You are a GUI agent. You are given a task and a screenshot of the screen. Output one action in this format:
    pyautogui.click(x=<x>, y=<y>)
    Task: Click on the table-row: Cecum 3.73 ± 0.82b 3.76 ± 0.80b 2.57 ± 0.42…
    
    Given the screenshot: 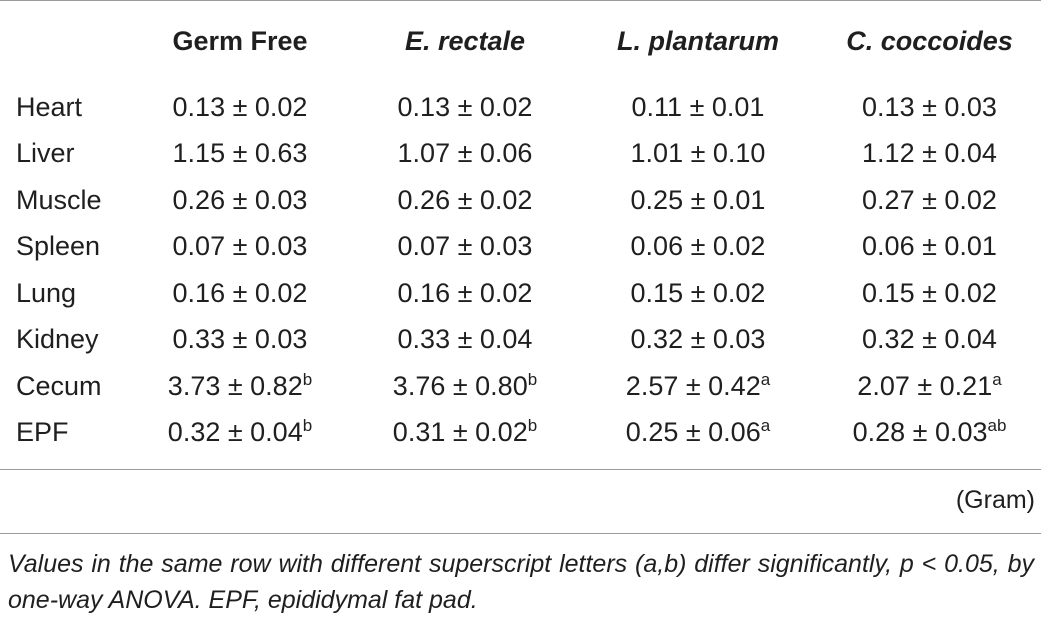 What is the action you would take?
    pyautogui.click(x=520, y=386)
    